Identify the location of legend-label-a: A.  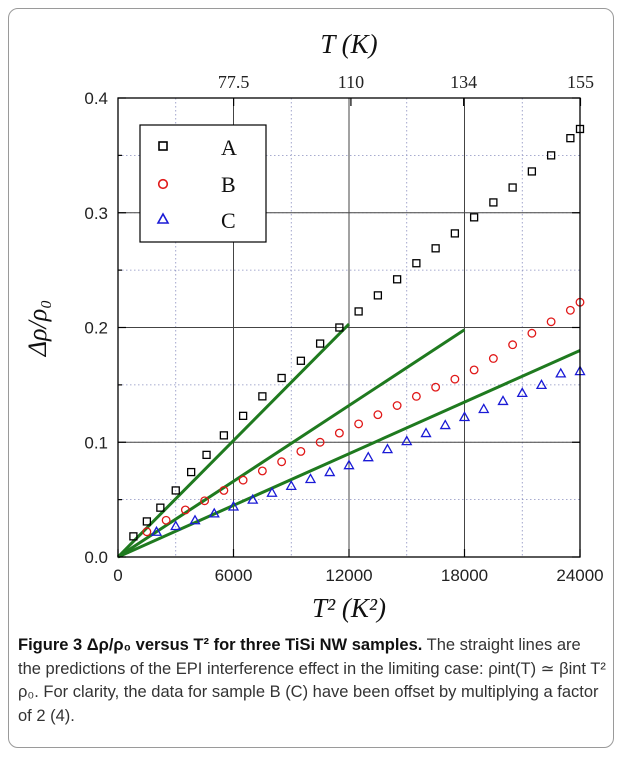
(229, 147).